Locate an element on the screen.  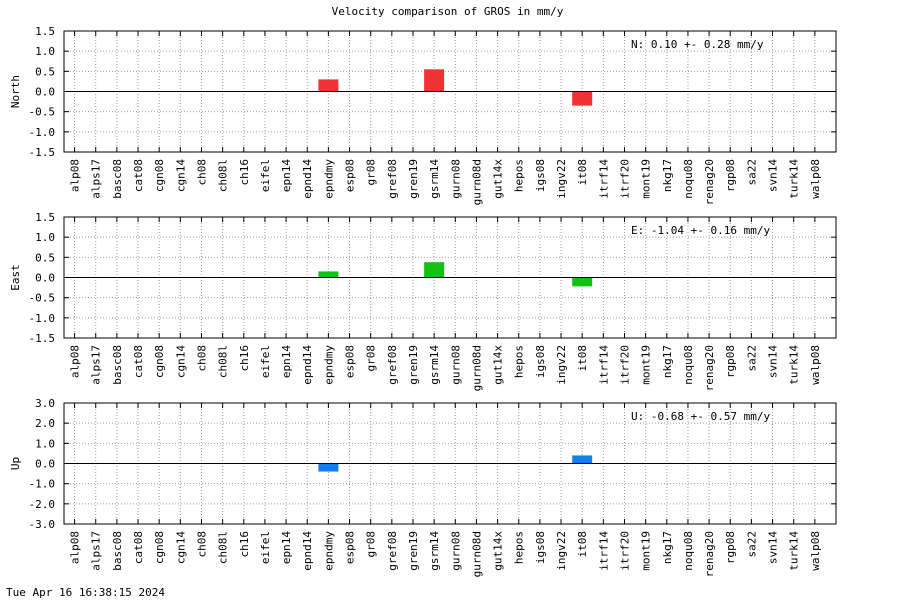
y-tick-label: -2.0 is located at coordinates (42, 504).